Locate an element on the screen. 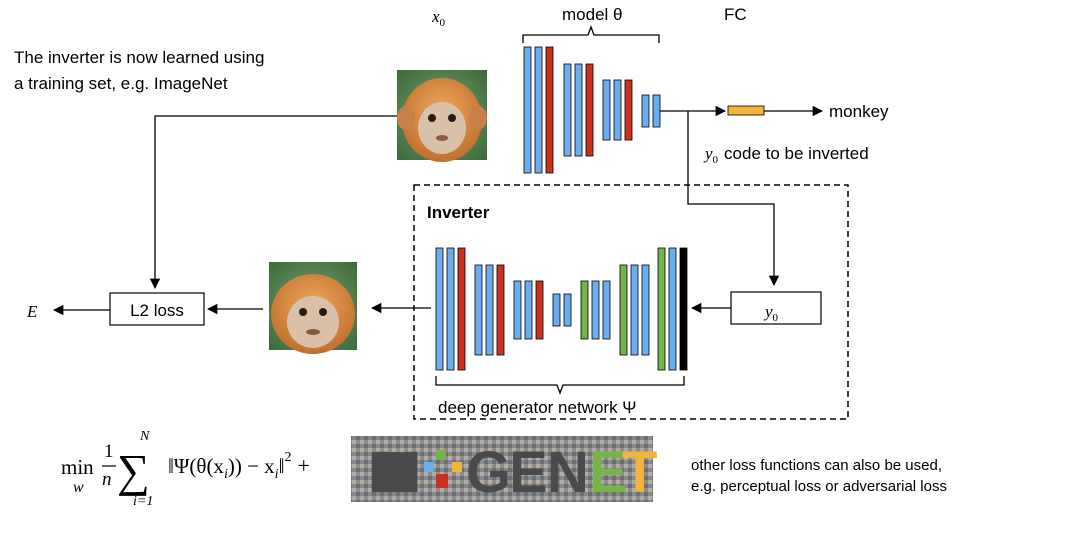  svg-text: M is located at coordinates (397, 472).